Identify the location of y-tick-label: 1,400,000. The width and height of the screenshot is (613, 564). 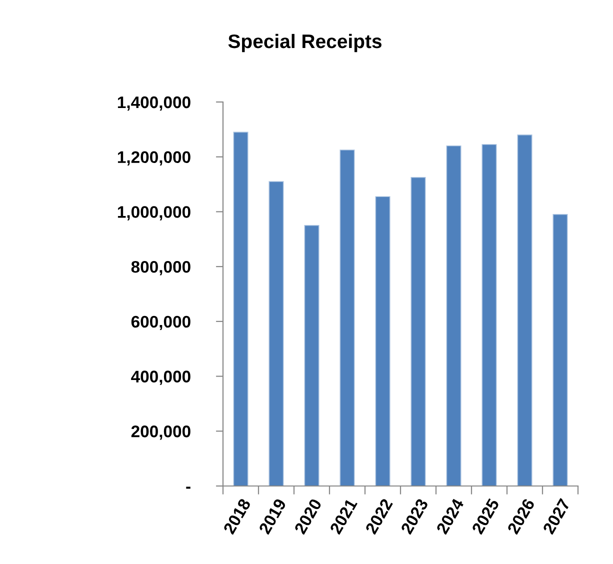
(154, 103).